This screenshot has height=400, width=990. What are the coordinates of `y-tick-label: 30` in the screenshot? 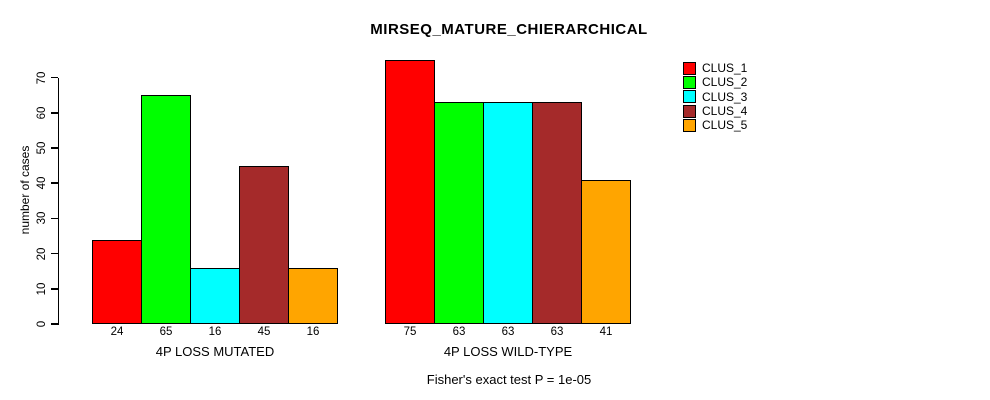 It's located at (42, 218).